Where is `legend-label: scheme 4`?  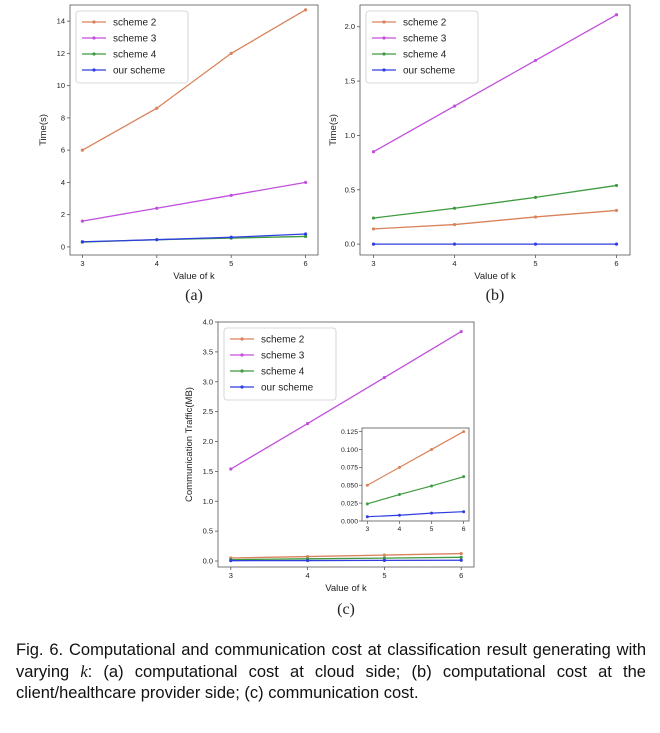
legend-label: scheme 4 is located at coordinates (425, 55).